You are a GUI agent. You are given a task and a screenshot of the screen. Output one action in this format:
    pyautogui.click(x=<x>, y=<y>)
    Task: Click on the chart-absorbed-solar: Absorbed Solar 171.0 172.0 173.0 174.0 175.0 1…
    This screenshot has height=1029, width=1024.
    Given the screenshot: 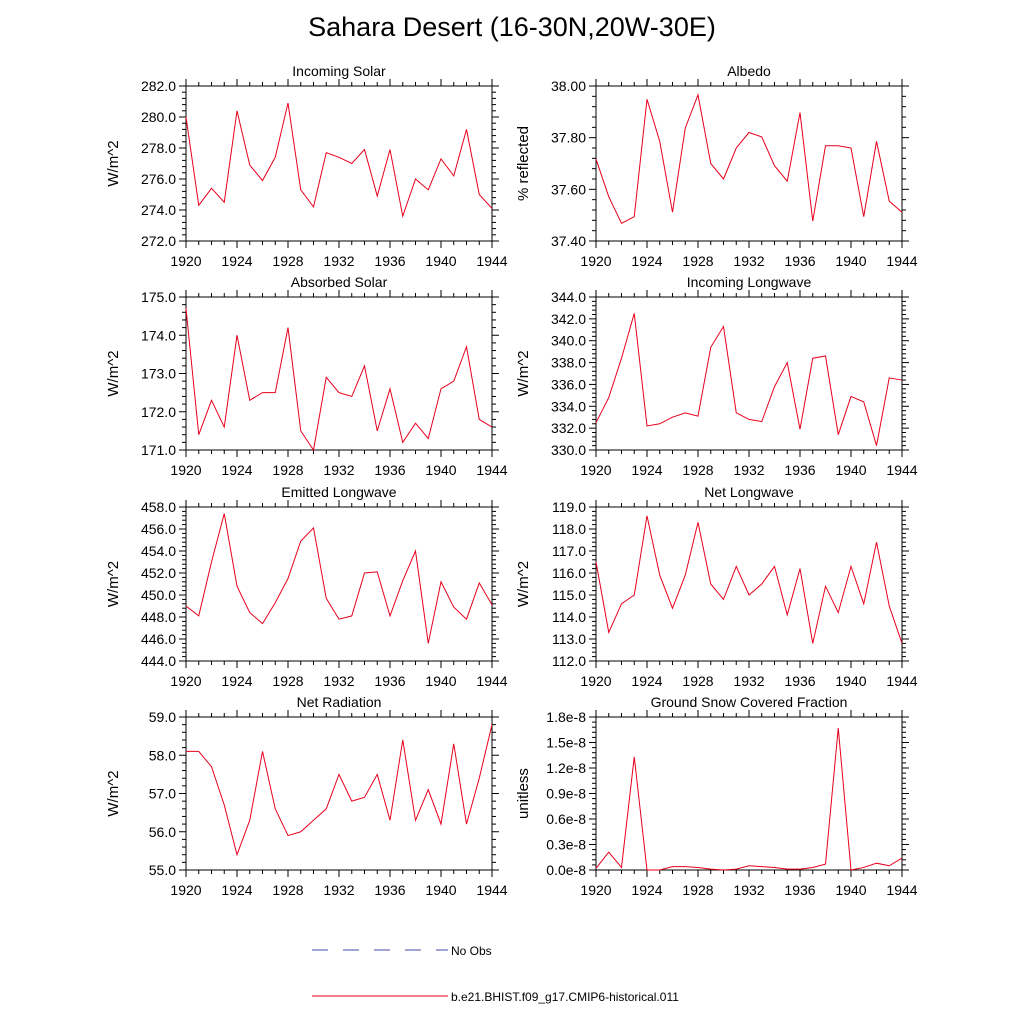 What is the action you would take?
    pyautogui.click(x=306, y=376)
    